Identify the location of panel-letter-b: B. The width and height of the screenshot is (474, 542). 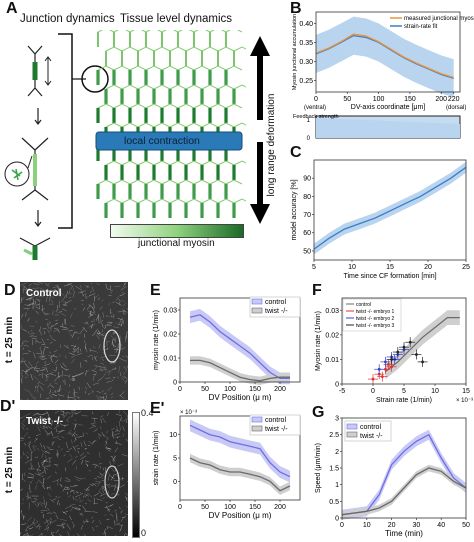
(296, 8).